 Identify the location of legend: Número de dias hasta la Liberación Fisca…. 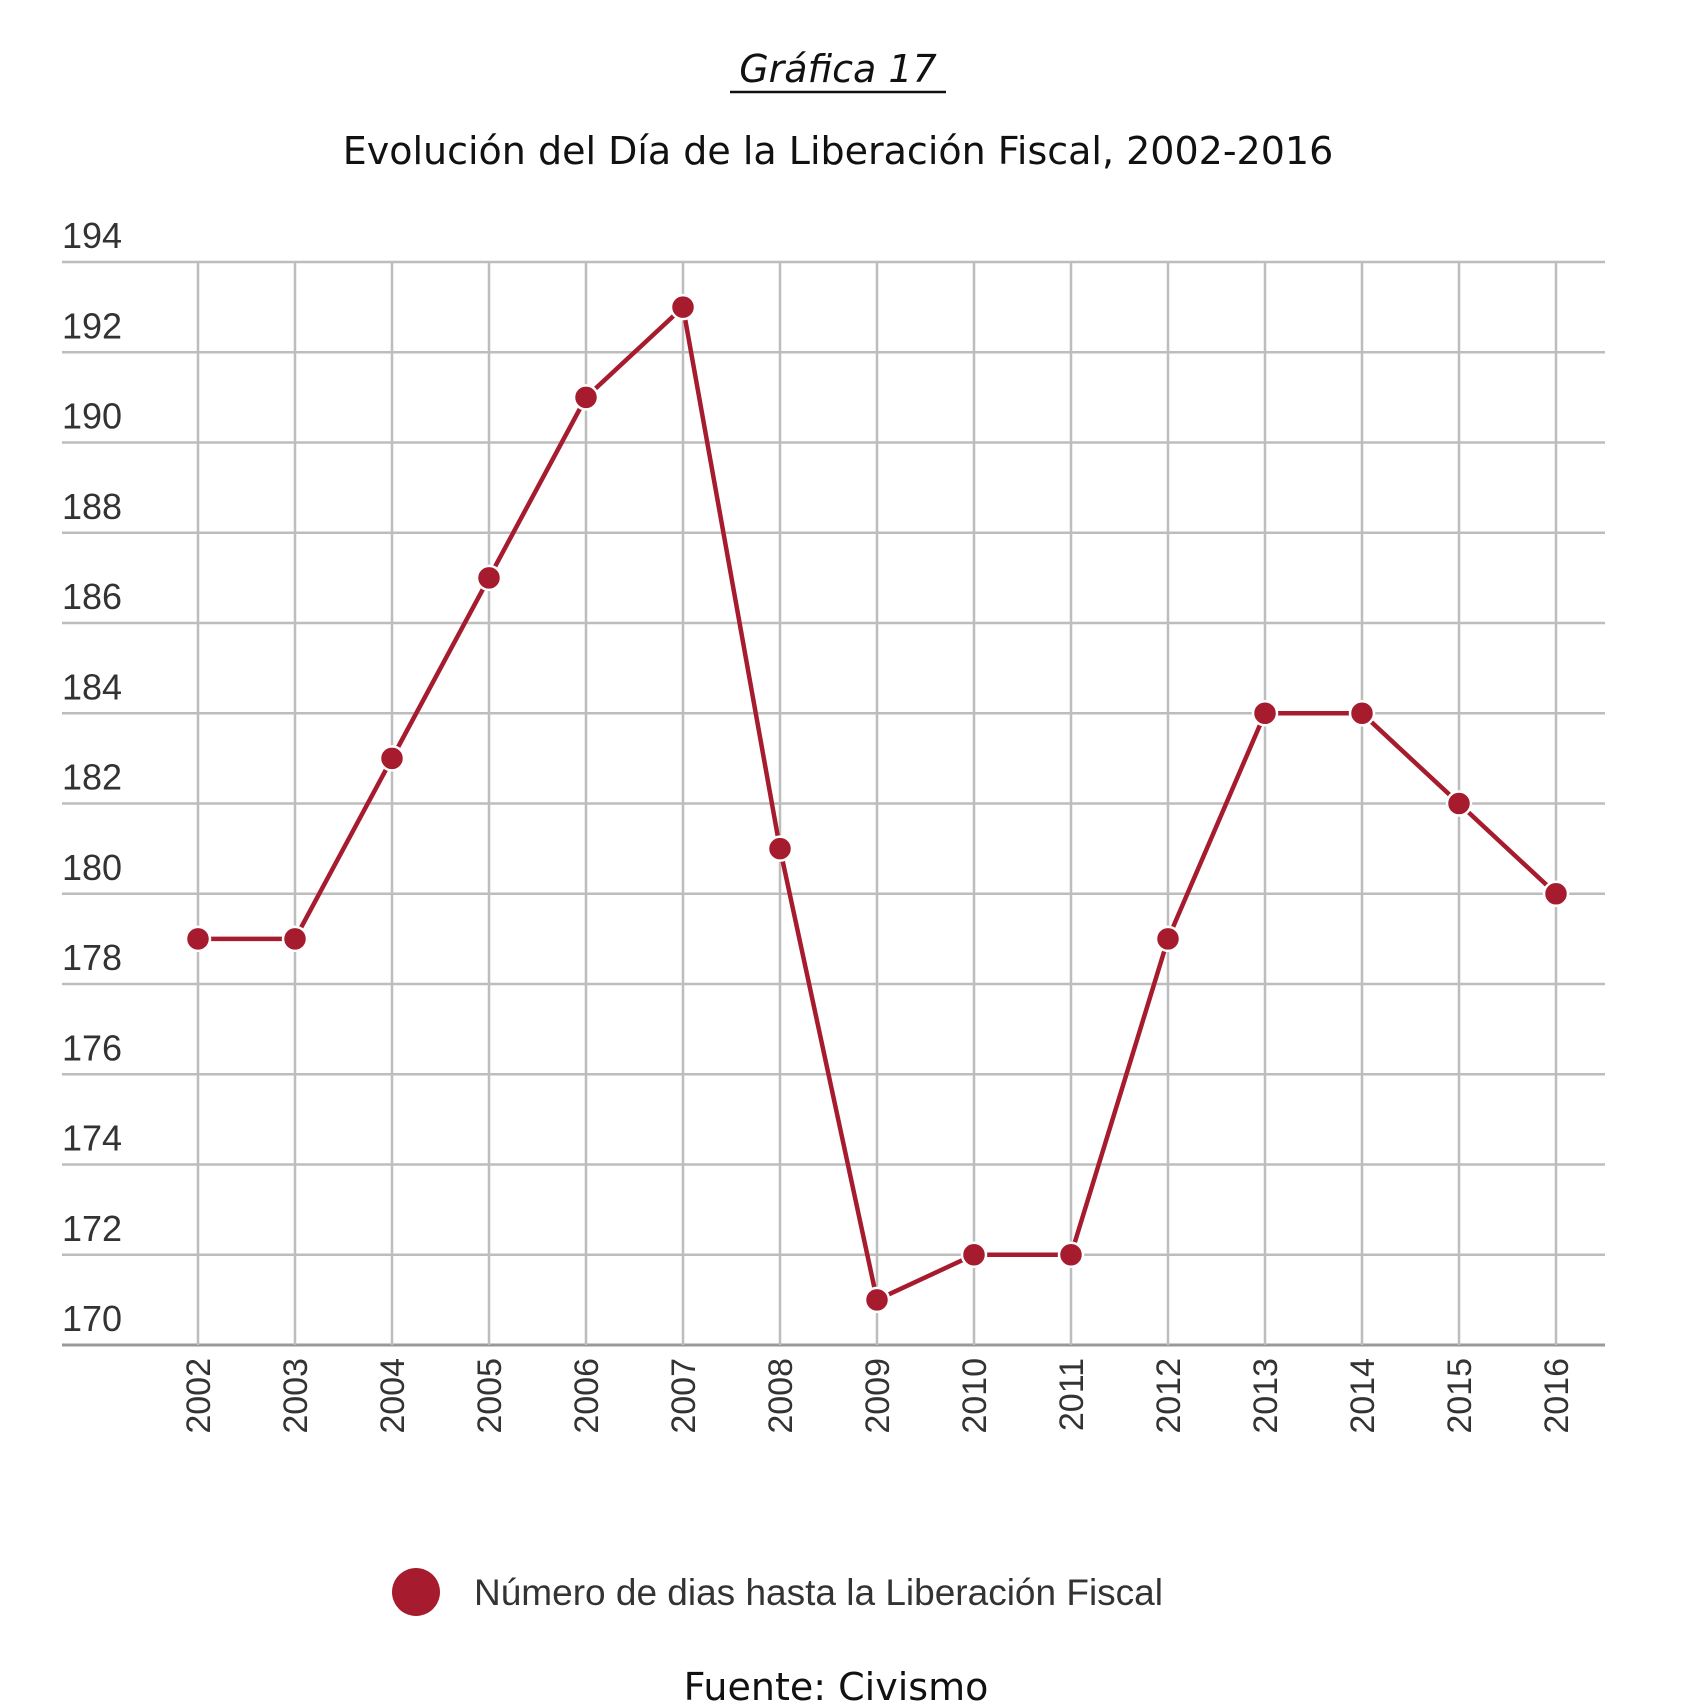
(777, 1592).